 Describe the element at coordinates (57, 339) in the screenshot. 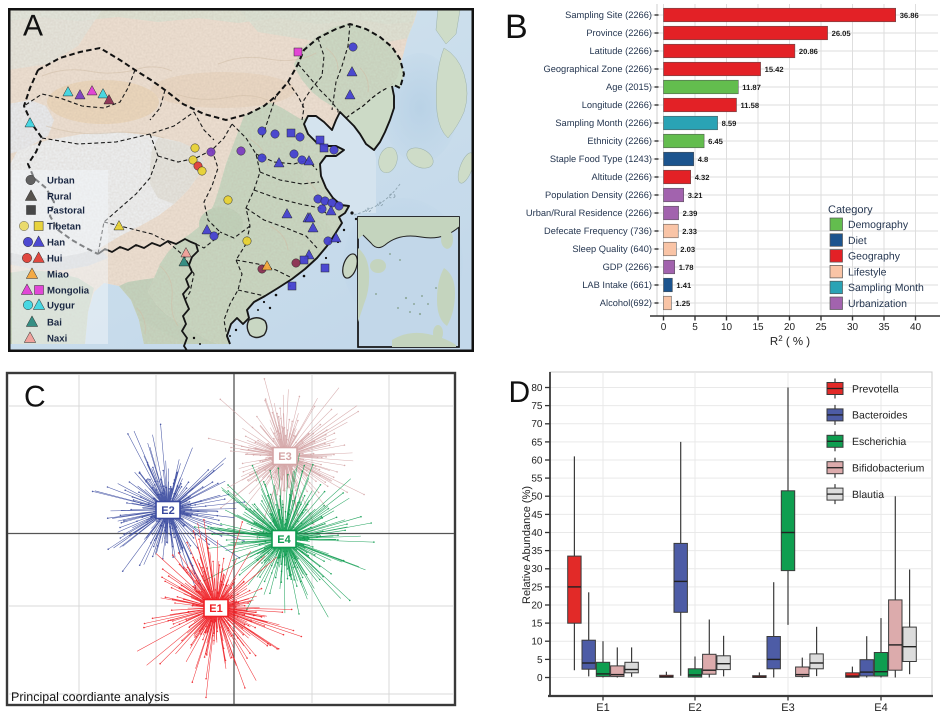

I see `svg-text: Naxi` at that location.